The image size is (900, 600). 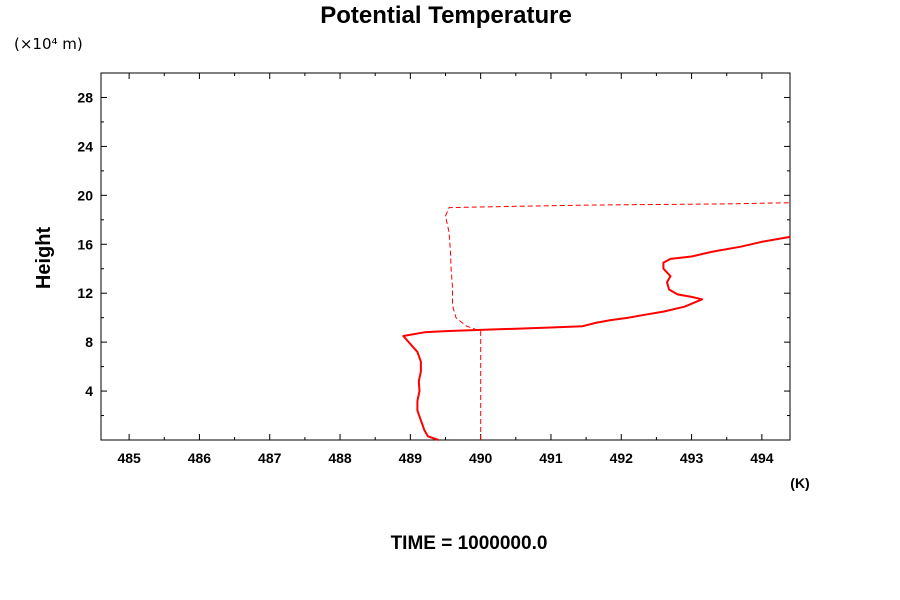 What do you see at coordinates (48, 44) in the screenshot?
I see `y-axis-unit: (×10⁴ m)` at bounding box center [48, 44].